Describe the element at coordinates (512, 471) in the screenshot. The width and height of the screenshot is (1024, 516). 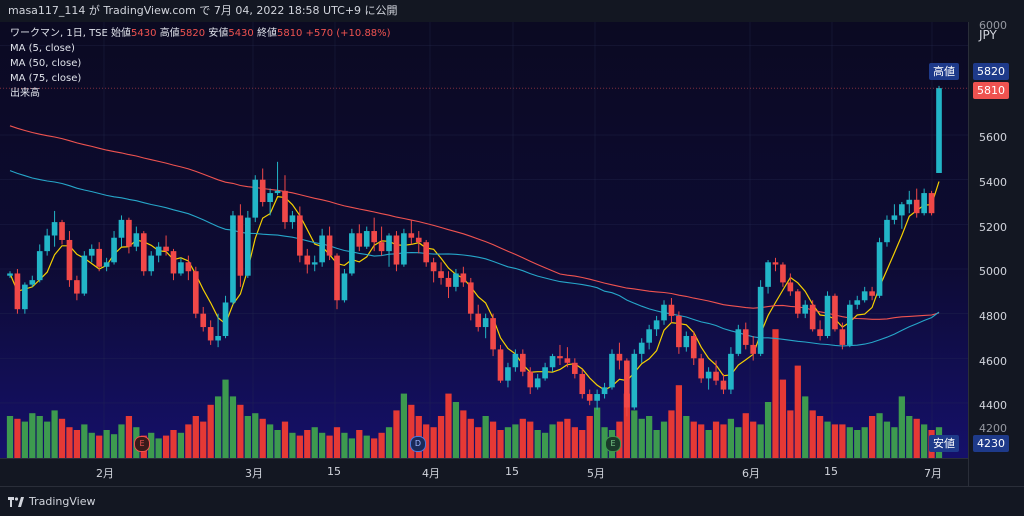
I see `time-tick-label: 15` at that location.